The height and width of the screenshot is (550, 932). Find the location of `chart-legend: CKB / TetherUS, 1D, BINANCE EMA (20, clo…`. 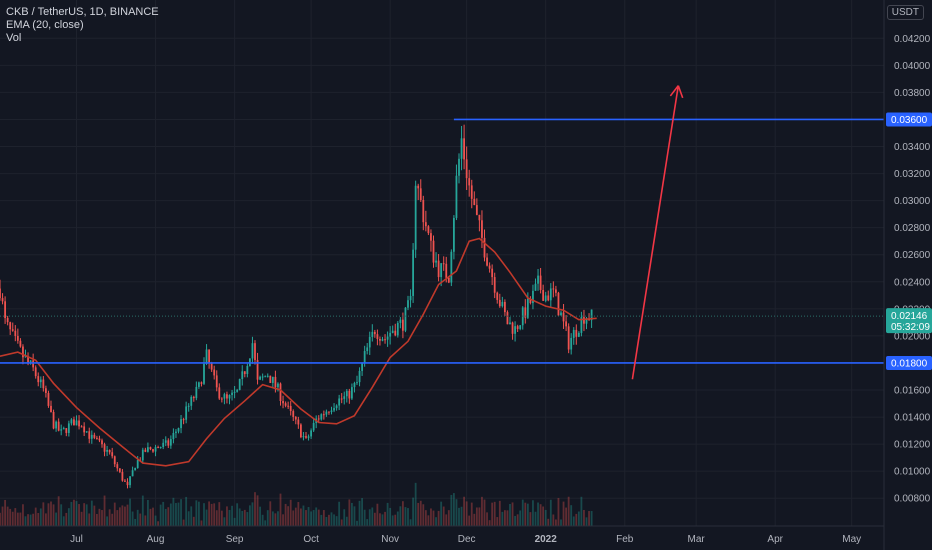

chart-legend: CKB / TetherUS, 1D, BINANCE EMA (20, clo… is located at coordinates (82, 25).